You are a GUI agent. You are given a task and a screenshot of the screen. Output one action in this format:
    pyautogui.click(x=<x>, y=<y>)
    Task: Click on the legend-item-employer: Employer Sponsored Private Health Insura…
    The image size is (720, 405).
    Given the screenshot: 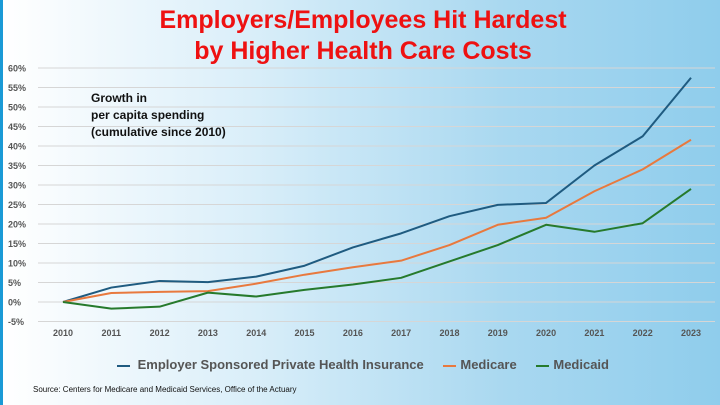 What is the action you would take?
    pyautogui.click(x=270, y=364)
    